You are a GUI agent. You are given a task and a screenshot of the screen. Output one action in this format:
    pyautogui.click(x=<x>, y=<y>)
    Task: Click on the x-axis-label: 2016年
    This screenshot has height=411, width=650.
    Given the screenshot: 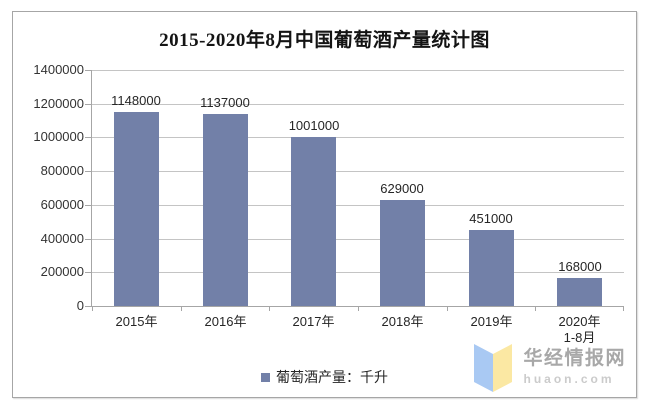 What is the action you would take?
    pyautogui.click(x=225, y=322)
    